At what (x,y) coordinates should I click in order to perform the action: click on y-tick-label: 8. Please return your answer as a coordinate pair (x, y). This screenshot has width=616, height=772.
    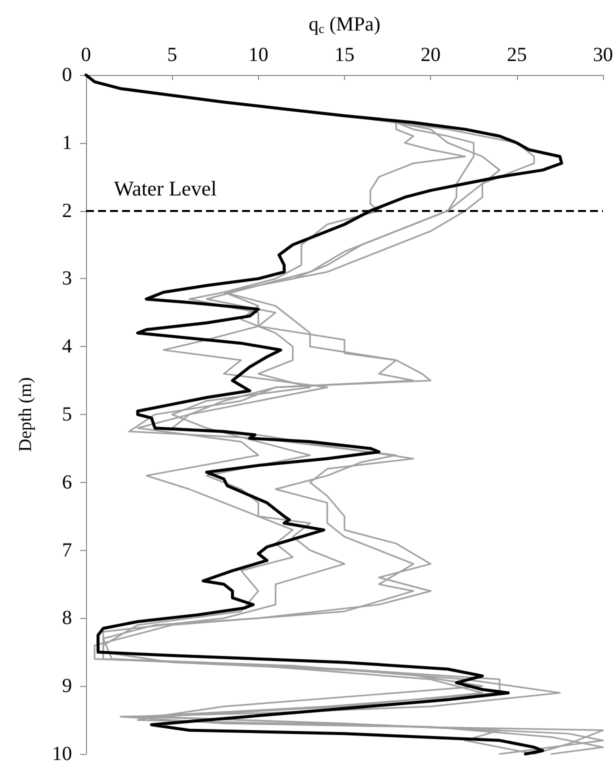
    Looking at the image, I should click on (67, 618).